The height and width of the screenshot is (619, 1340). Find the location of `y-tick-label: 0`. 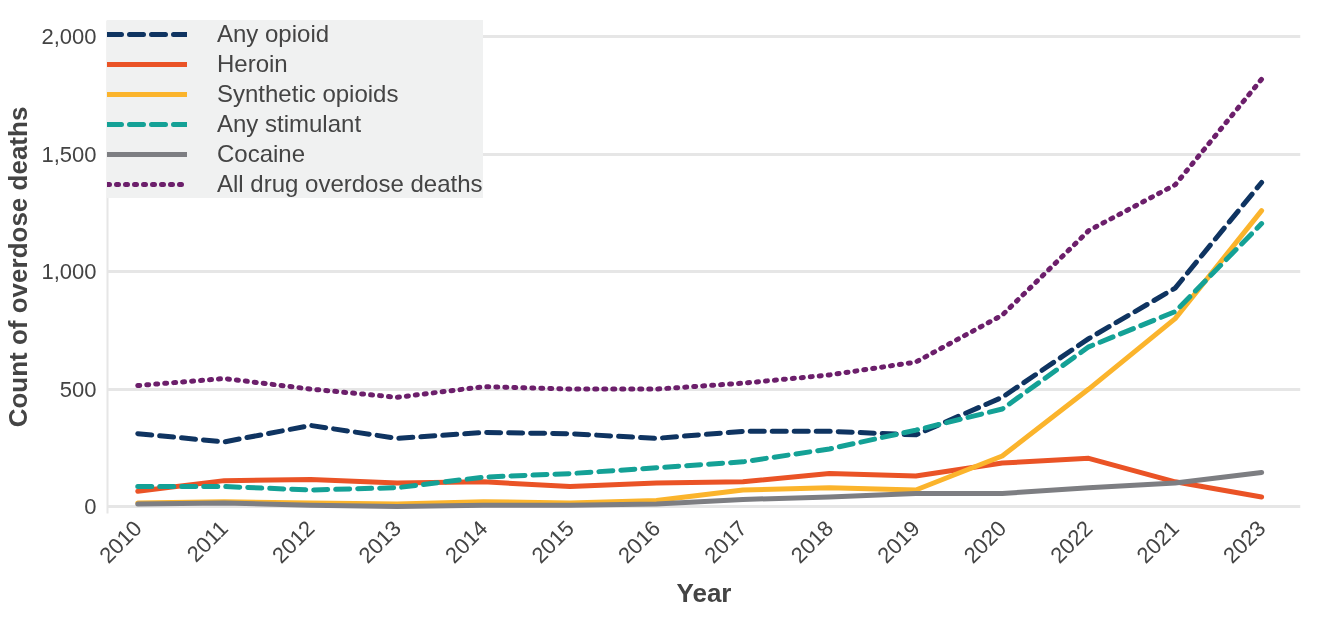

y-tick-label: 0 is located at coordinates (90, 506).